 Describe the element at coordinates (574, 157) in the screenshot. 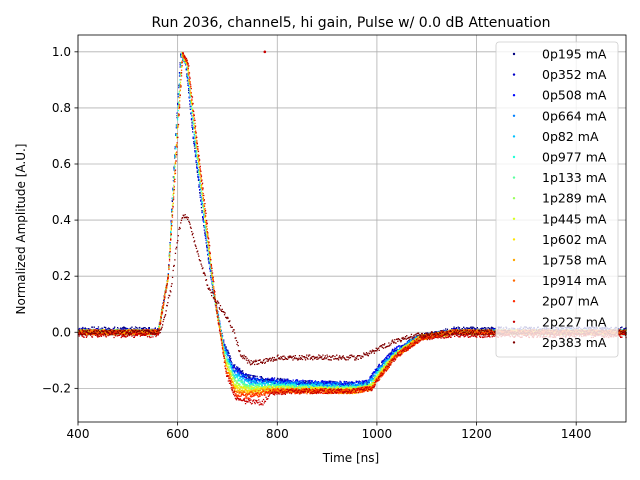

I see `legend-entry: 0p977 mA` at that location.